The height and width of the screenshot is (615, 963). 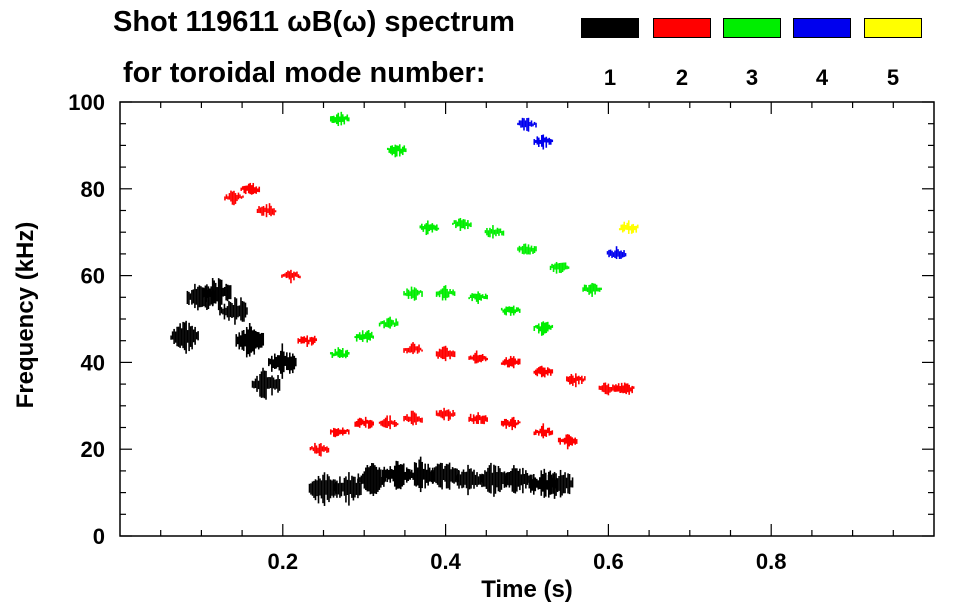 I want to click on legend-swatch-n2, so click(x=682, y=28).